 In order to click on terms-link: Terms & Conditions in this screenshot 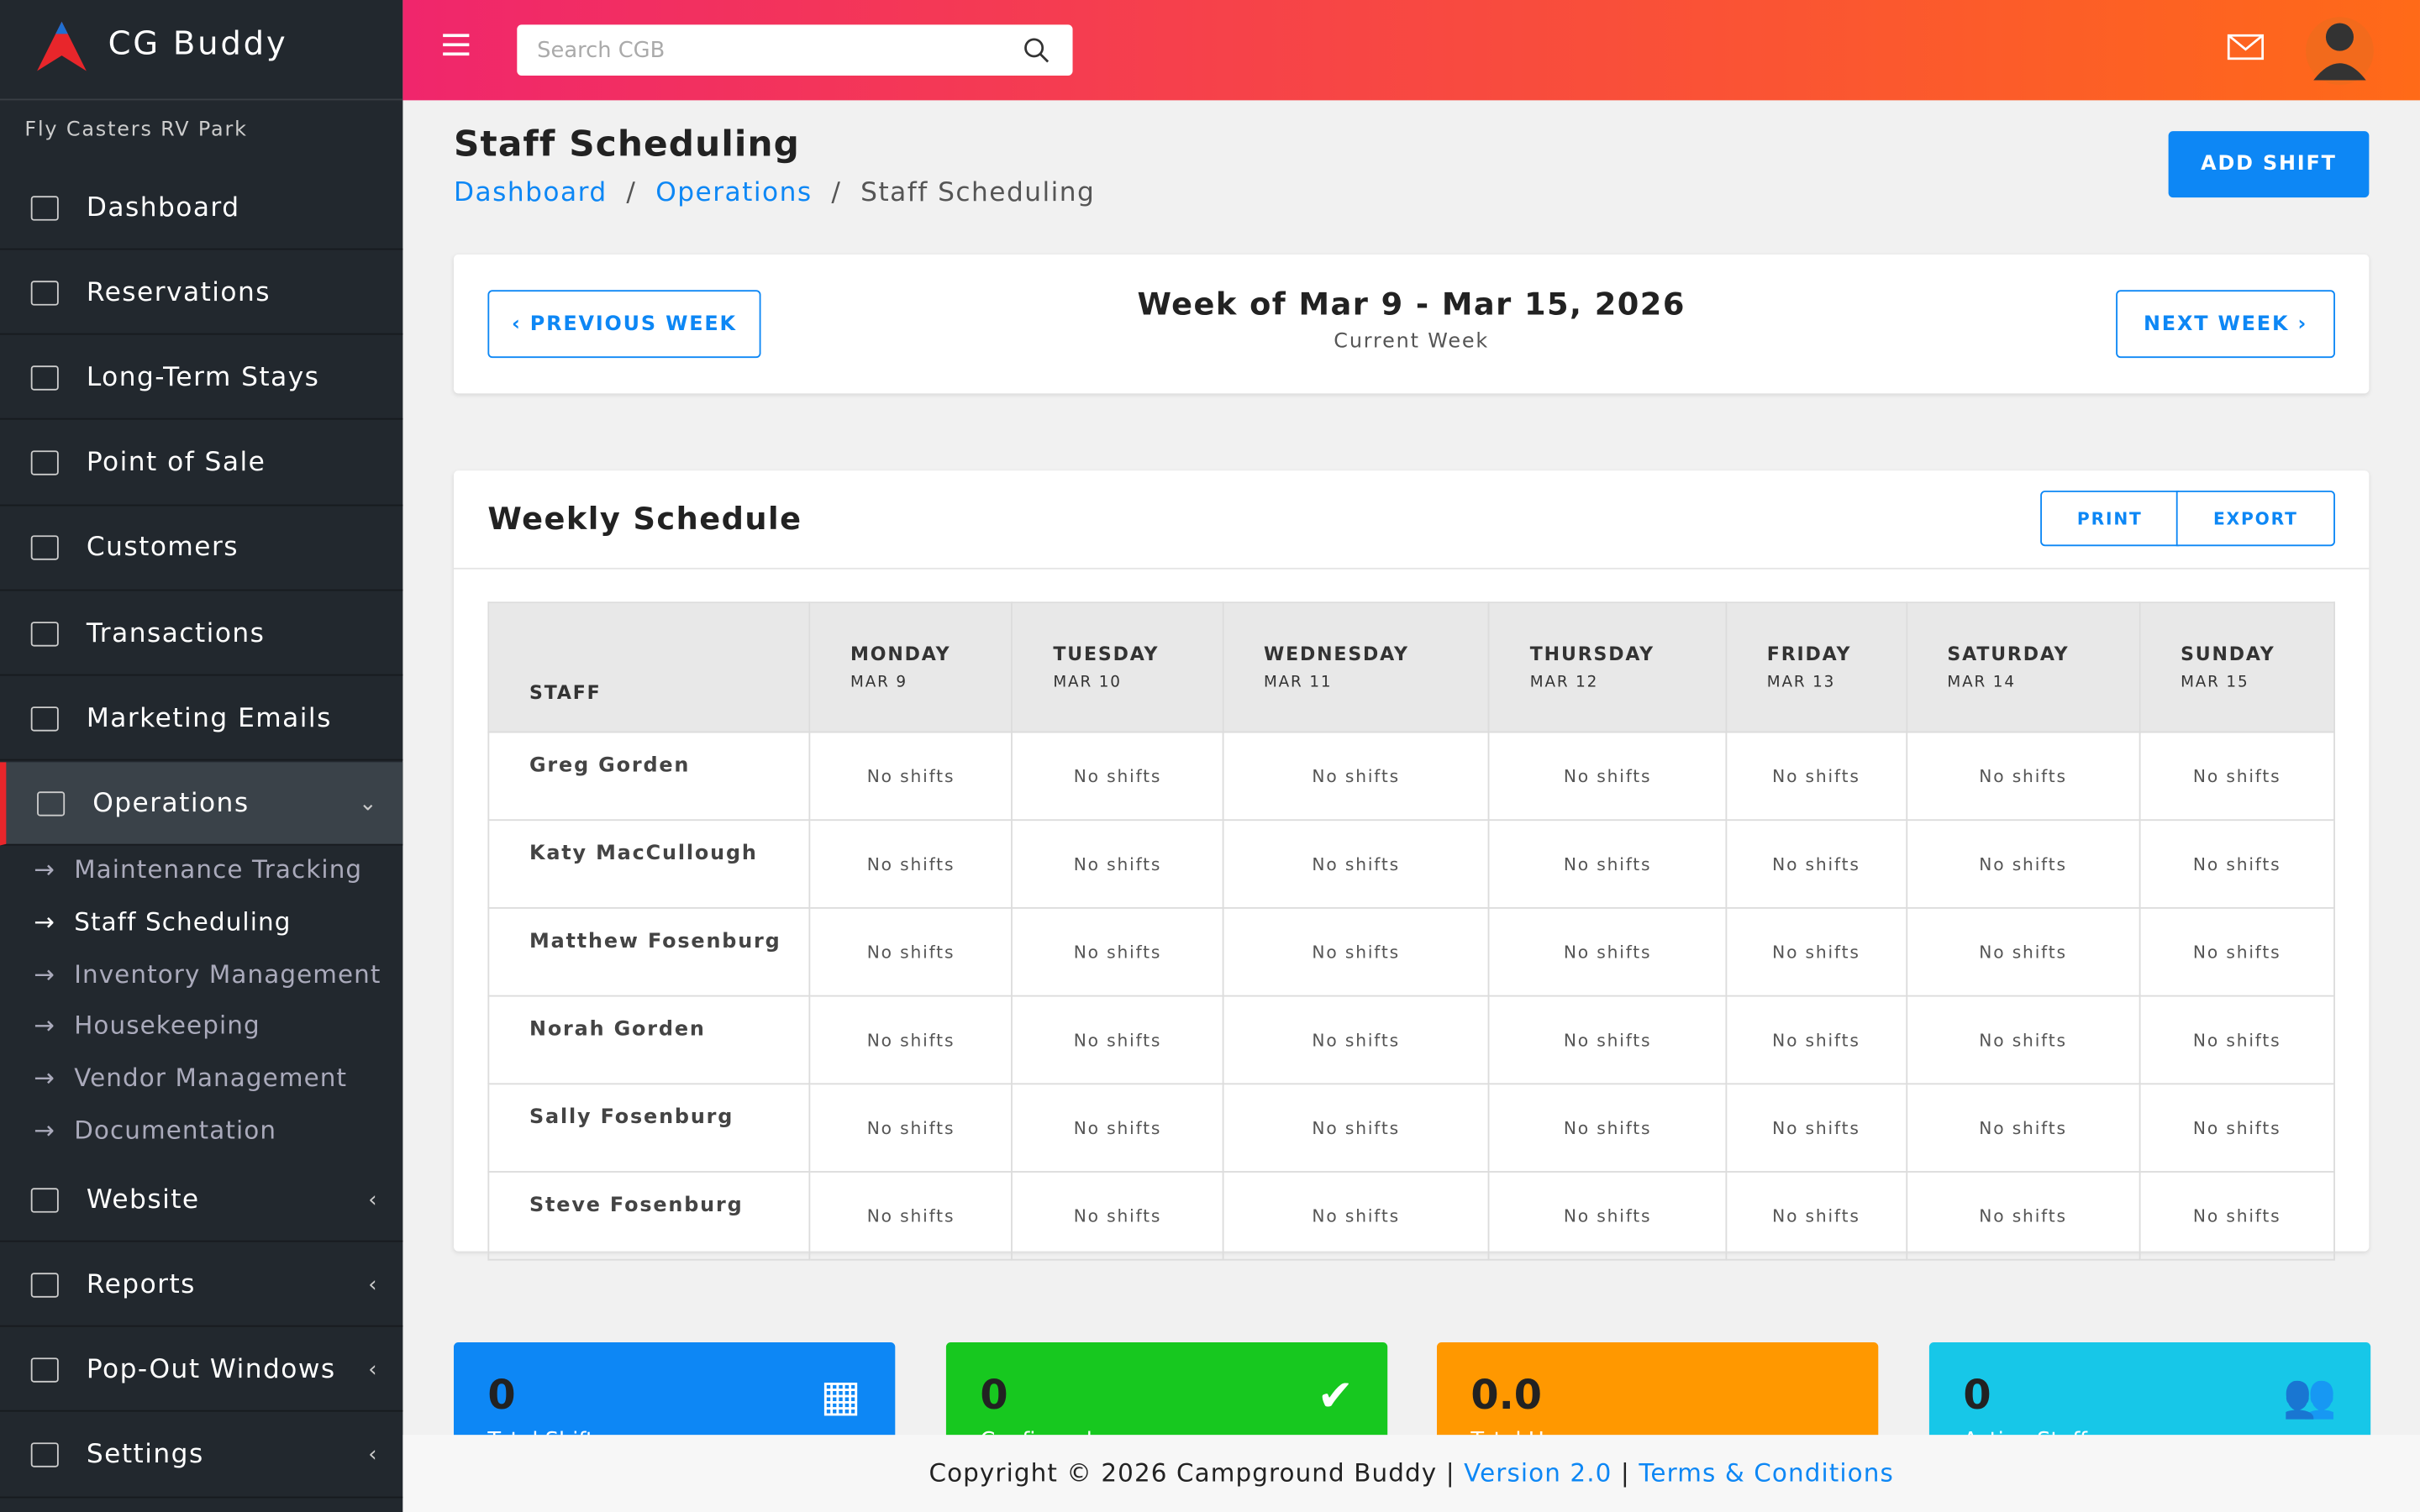, I will do `click(1766, 1472)`.